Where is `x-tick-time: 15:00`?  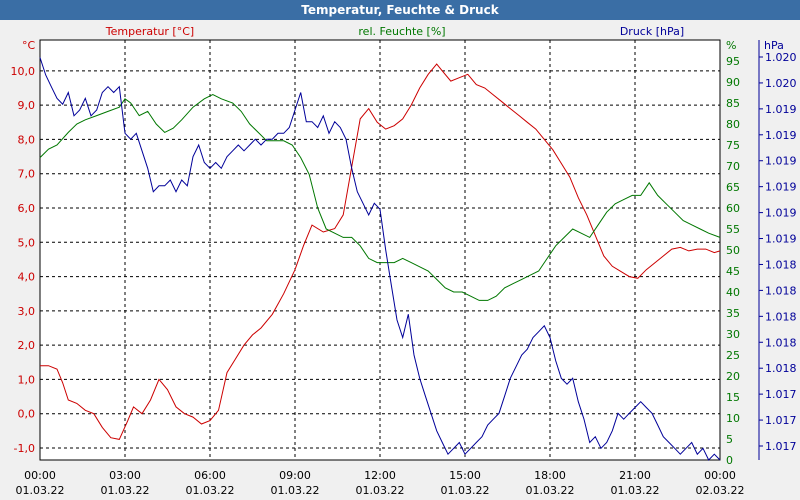
x-tick-time: 15:00 is located at coordinates (465, 475).